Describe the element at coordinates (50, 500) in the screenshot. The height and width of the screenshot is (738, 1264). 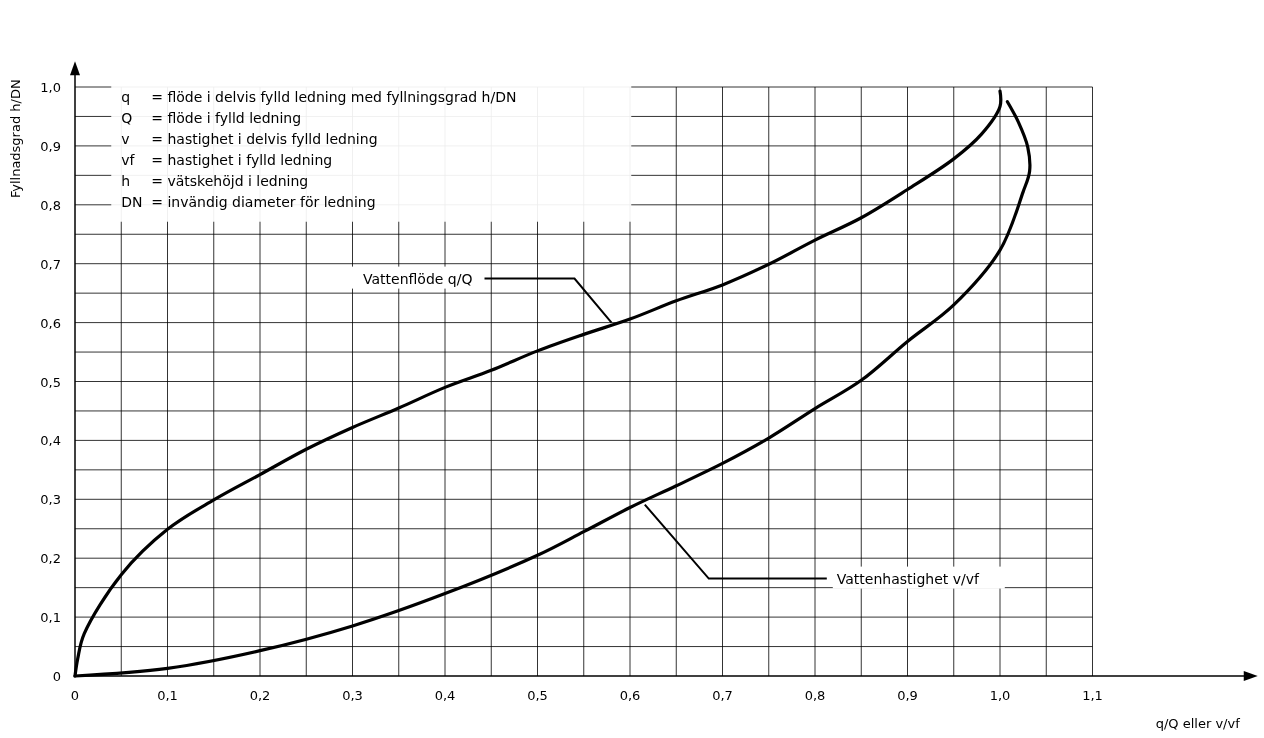
I see `y-tick-label: 0,3` at that location.